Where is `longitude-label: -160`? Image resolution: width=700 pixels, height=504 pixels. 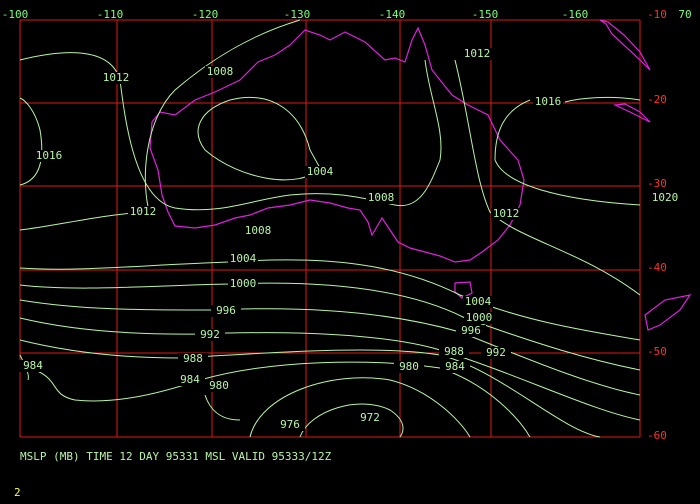
longitude-label: -160 is located at coordinates (575, 14).